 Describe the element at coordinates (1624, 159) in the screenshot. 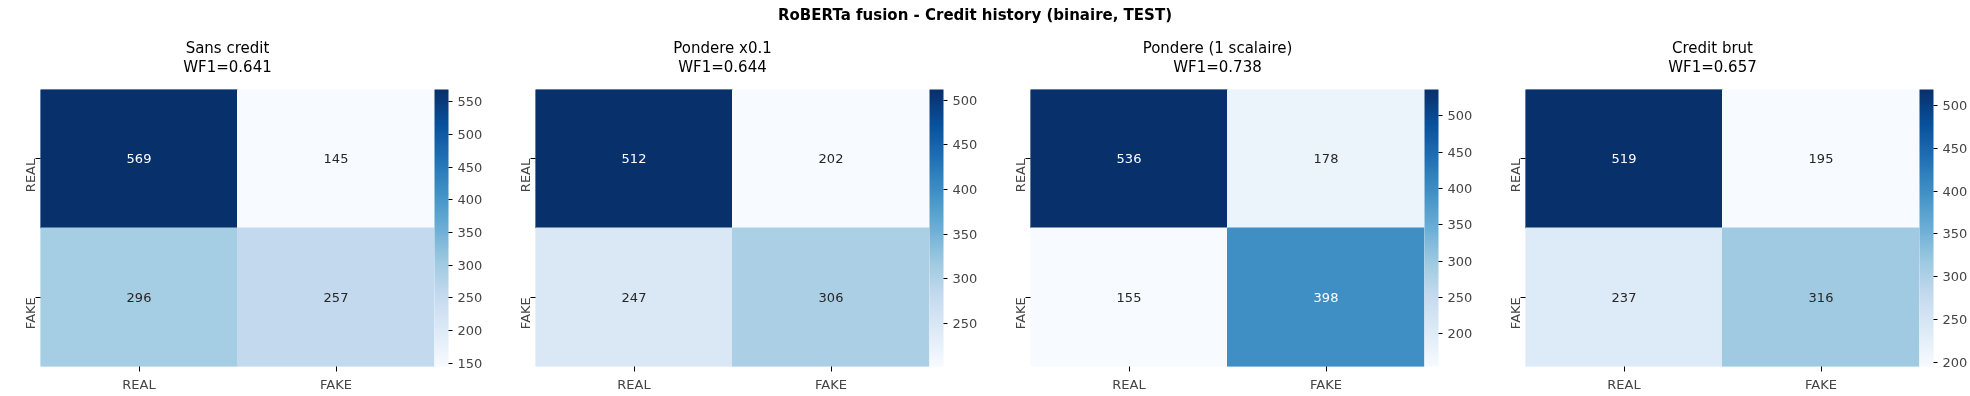

I see `data-label: 519` at that location.